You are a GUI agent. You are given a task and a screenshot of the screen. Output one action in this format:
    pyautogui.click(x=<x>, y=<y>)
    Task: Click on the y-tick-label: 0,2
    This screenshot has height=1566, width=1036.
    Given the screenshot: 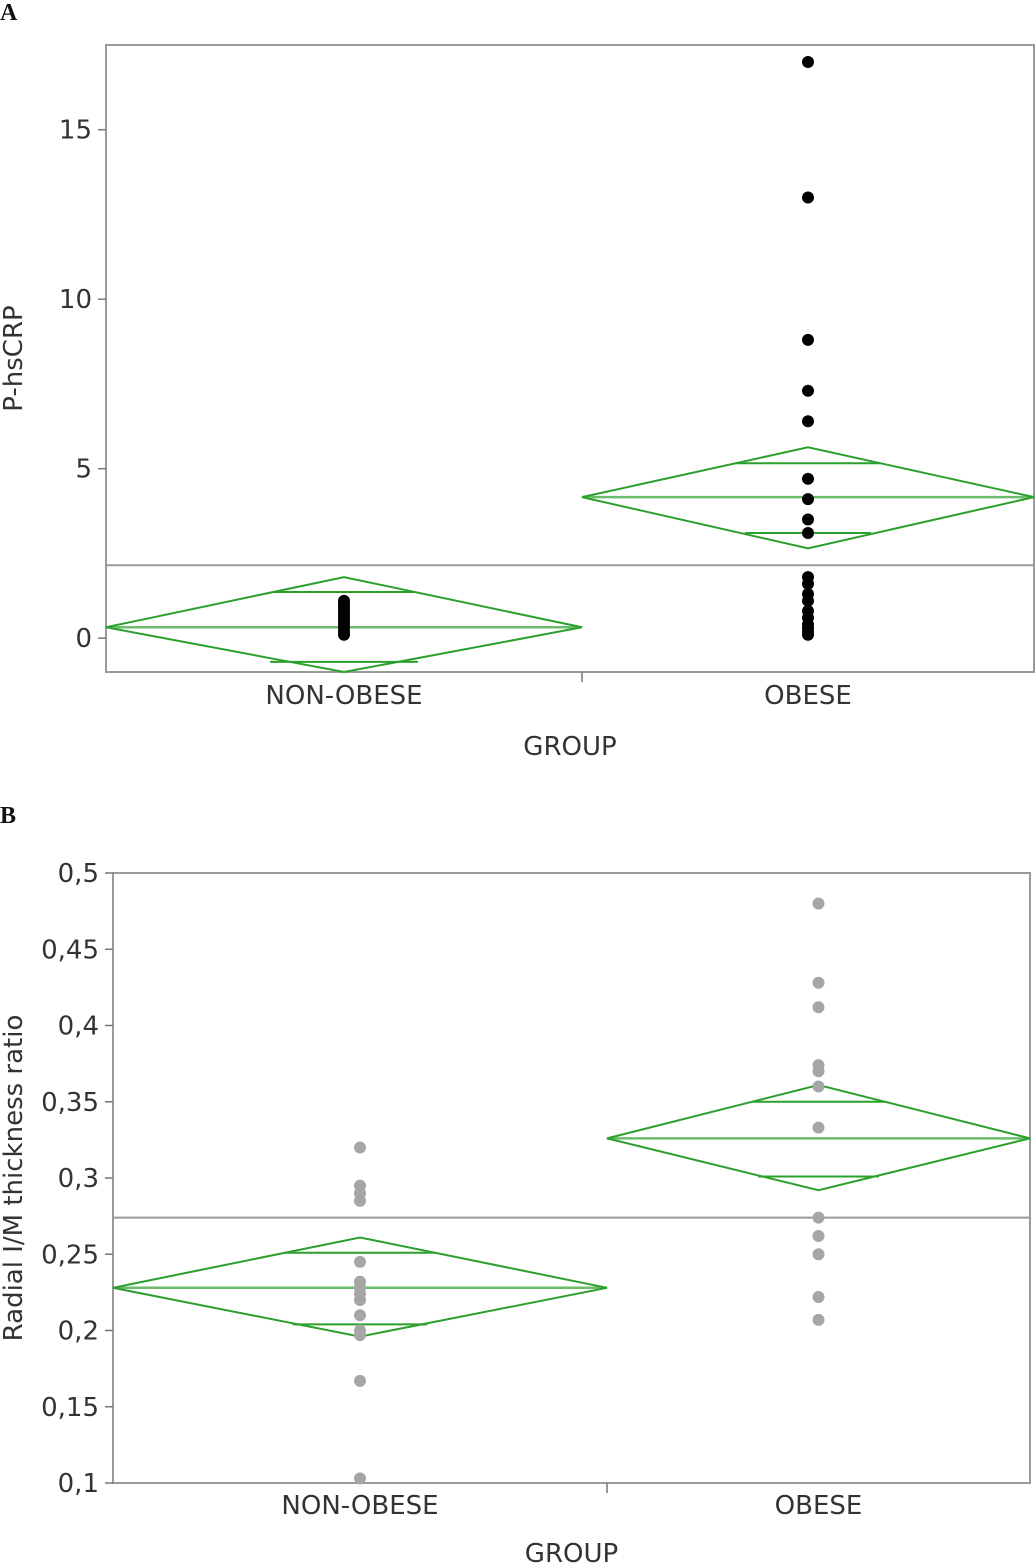 What is the action you would take?
    pyautogui.click(x=78, y=1332)
    